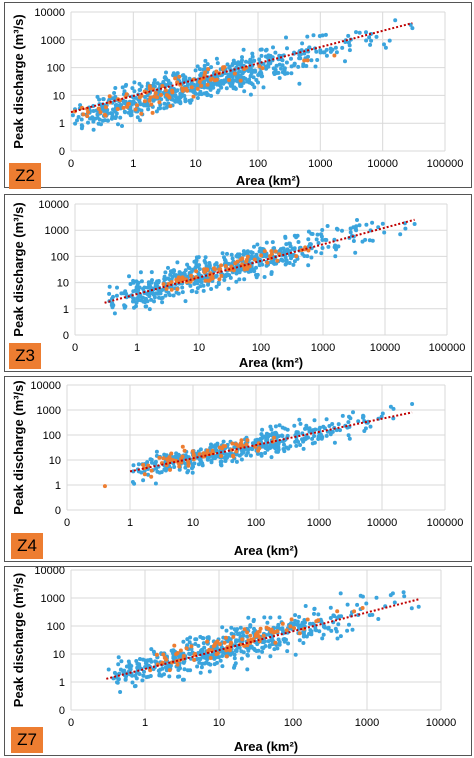 Image resolution: width=474 pixels, height=758 pixels. What do you see at coordinates (62, 152) in the screenshot?
I see `y-tick-label: 0` at bounding box center [62, 152].